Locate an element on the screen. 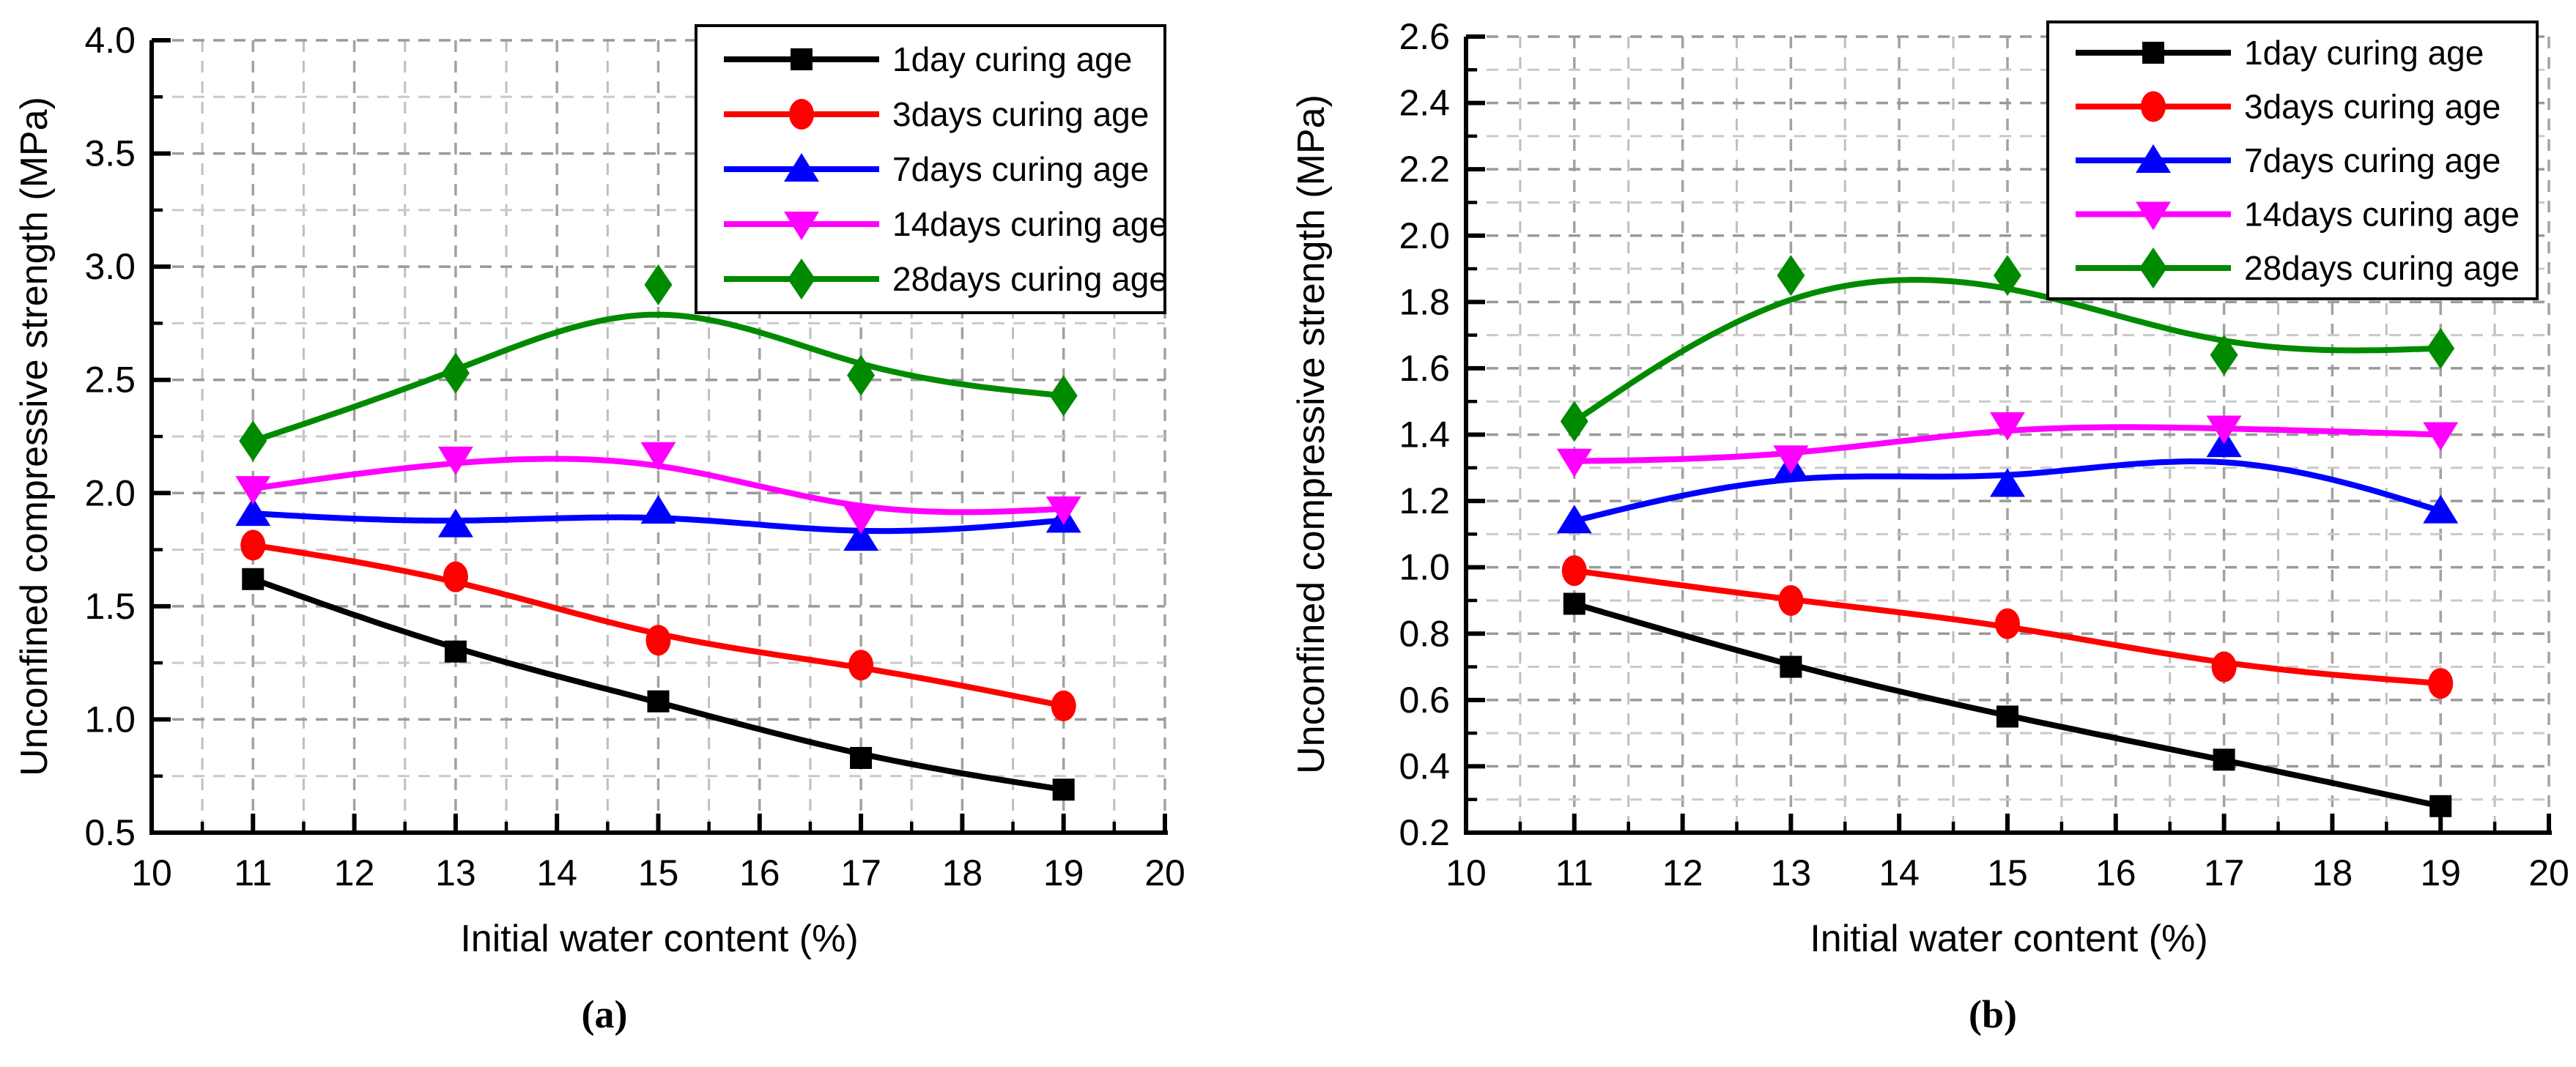 This screenshot has height=1067, width=2576. y-axis-title-a: Unconfined compressive strength (MPa) is located at coordinates (34, 437).